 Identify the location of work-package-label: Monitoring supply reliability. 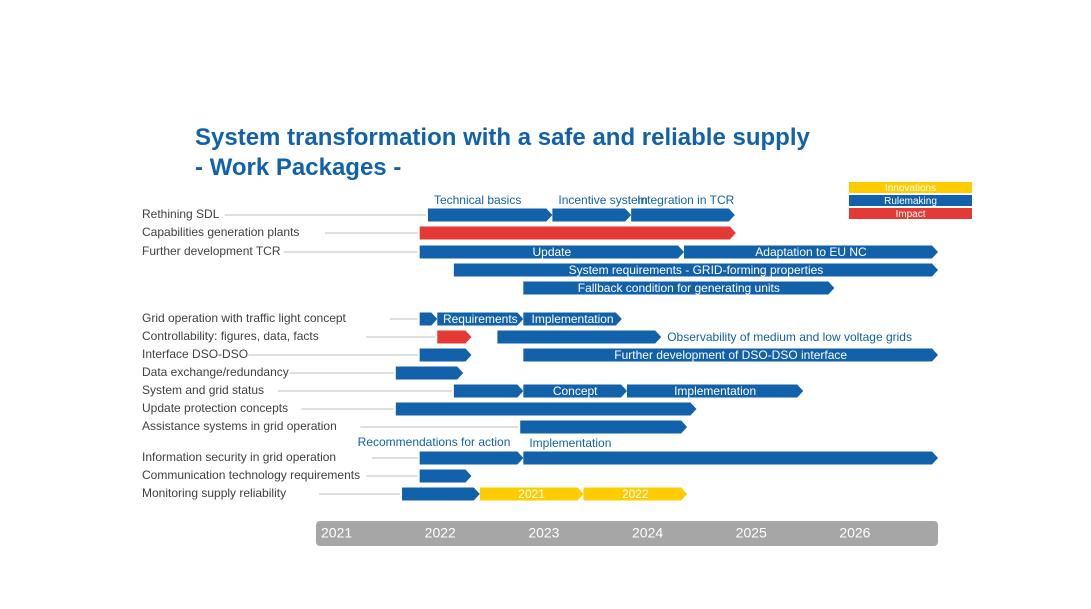
(214, 493).